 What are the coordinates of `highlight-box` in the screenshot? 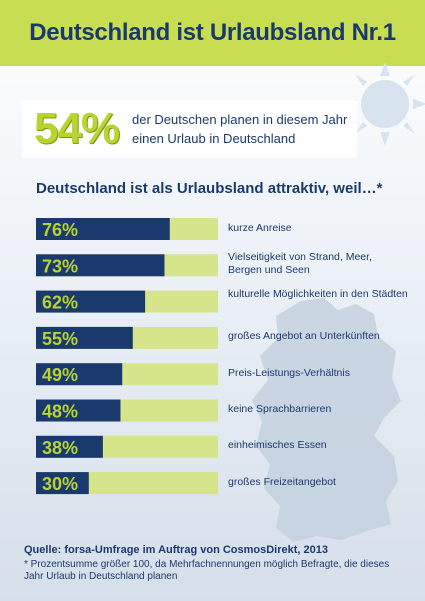 It's located at (189, 129).